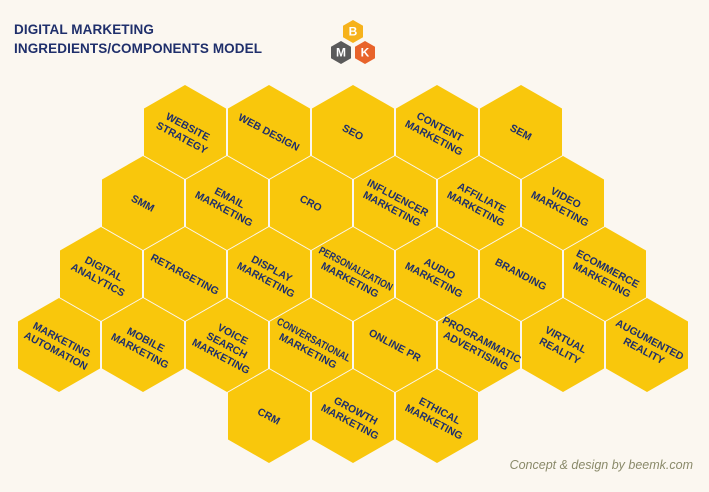 Image resolution: width=709 pixels, height=492 pixels. I want to click on logo-letter-b: B, so click(353, 32).